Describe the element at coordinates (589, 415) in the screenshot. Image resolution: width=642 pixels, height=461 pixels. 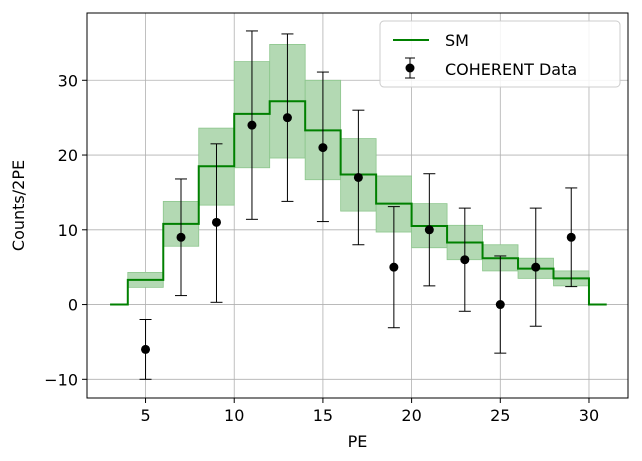
I see `x-tick-label: 30` at that location.